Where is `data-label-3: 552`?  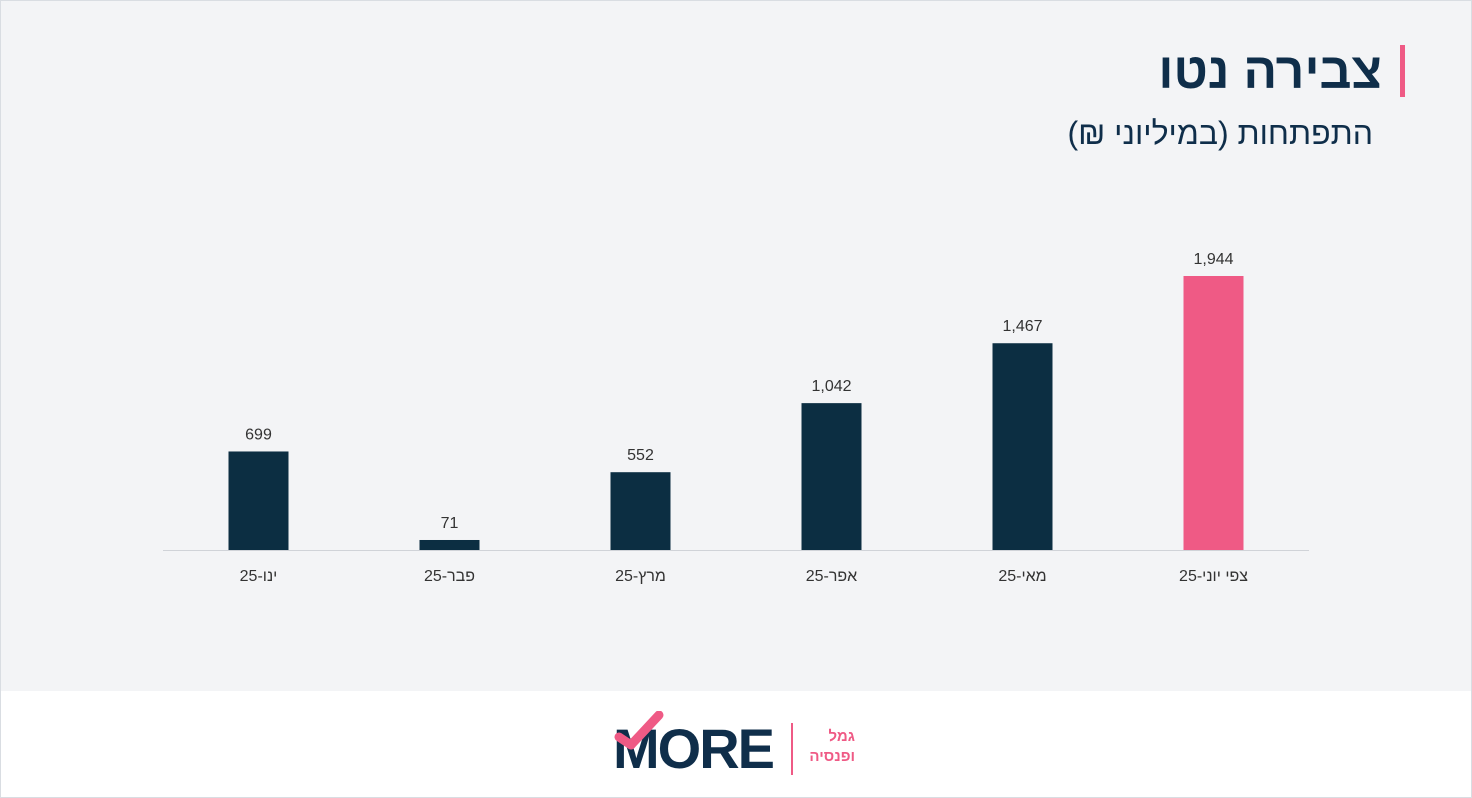 data-label-3: 552 is located at coordinates (640, 455).